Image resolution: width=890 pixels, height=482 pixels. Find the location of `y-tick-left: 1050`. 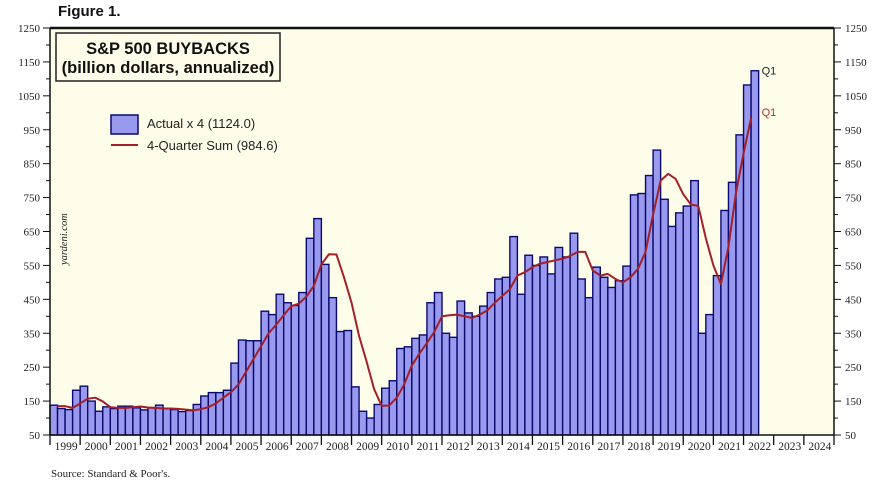

y-tick-left: 1050 is located at coordinates (29, 97).